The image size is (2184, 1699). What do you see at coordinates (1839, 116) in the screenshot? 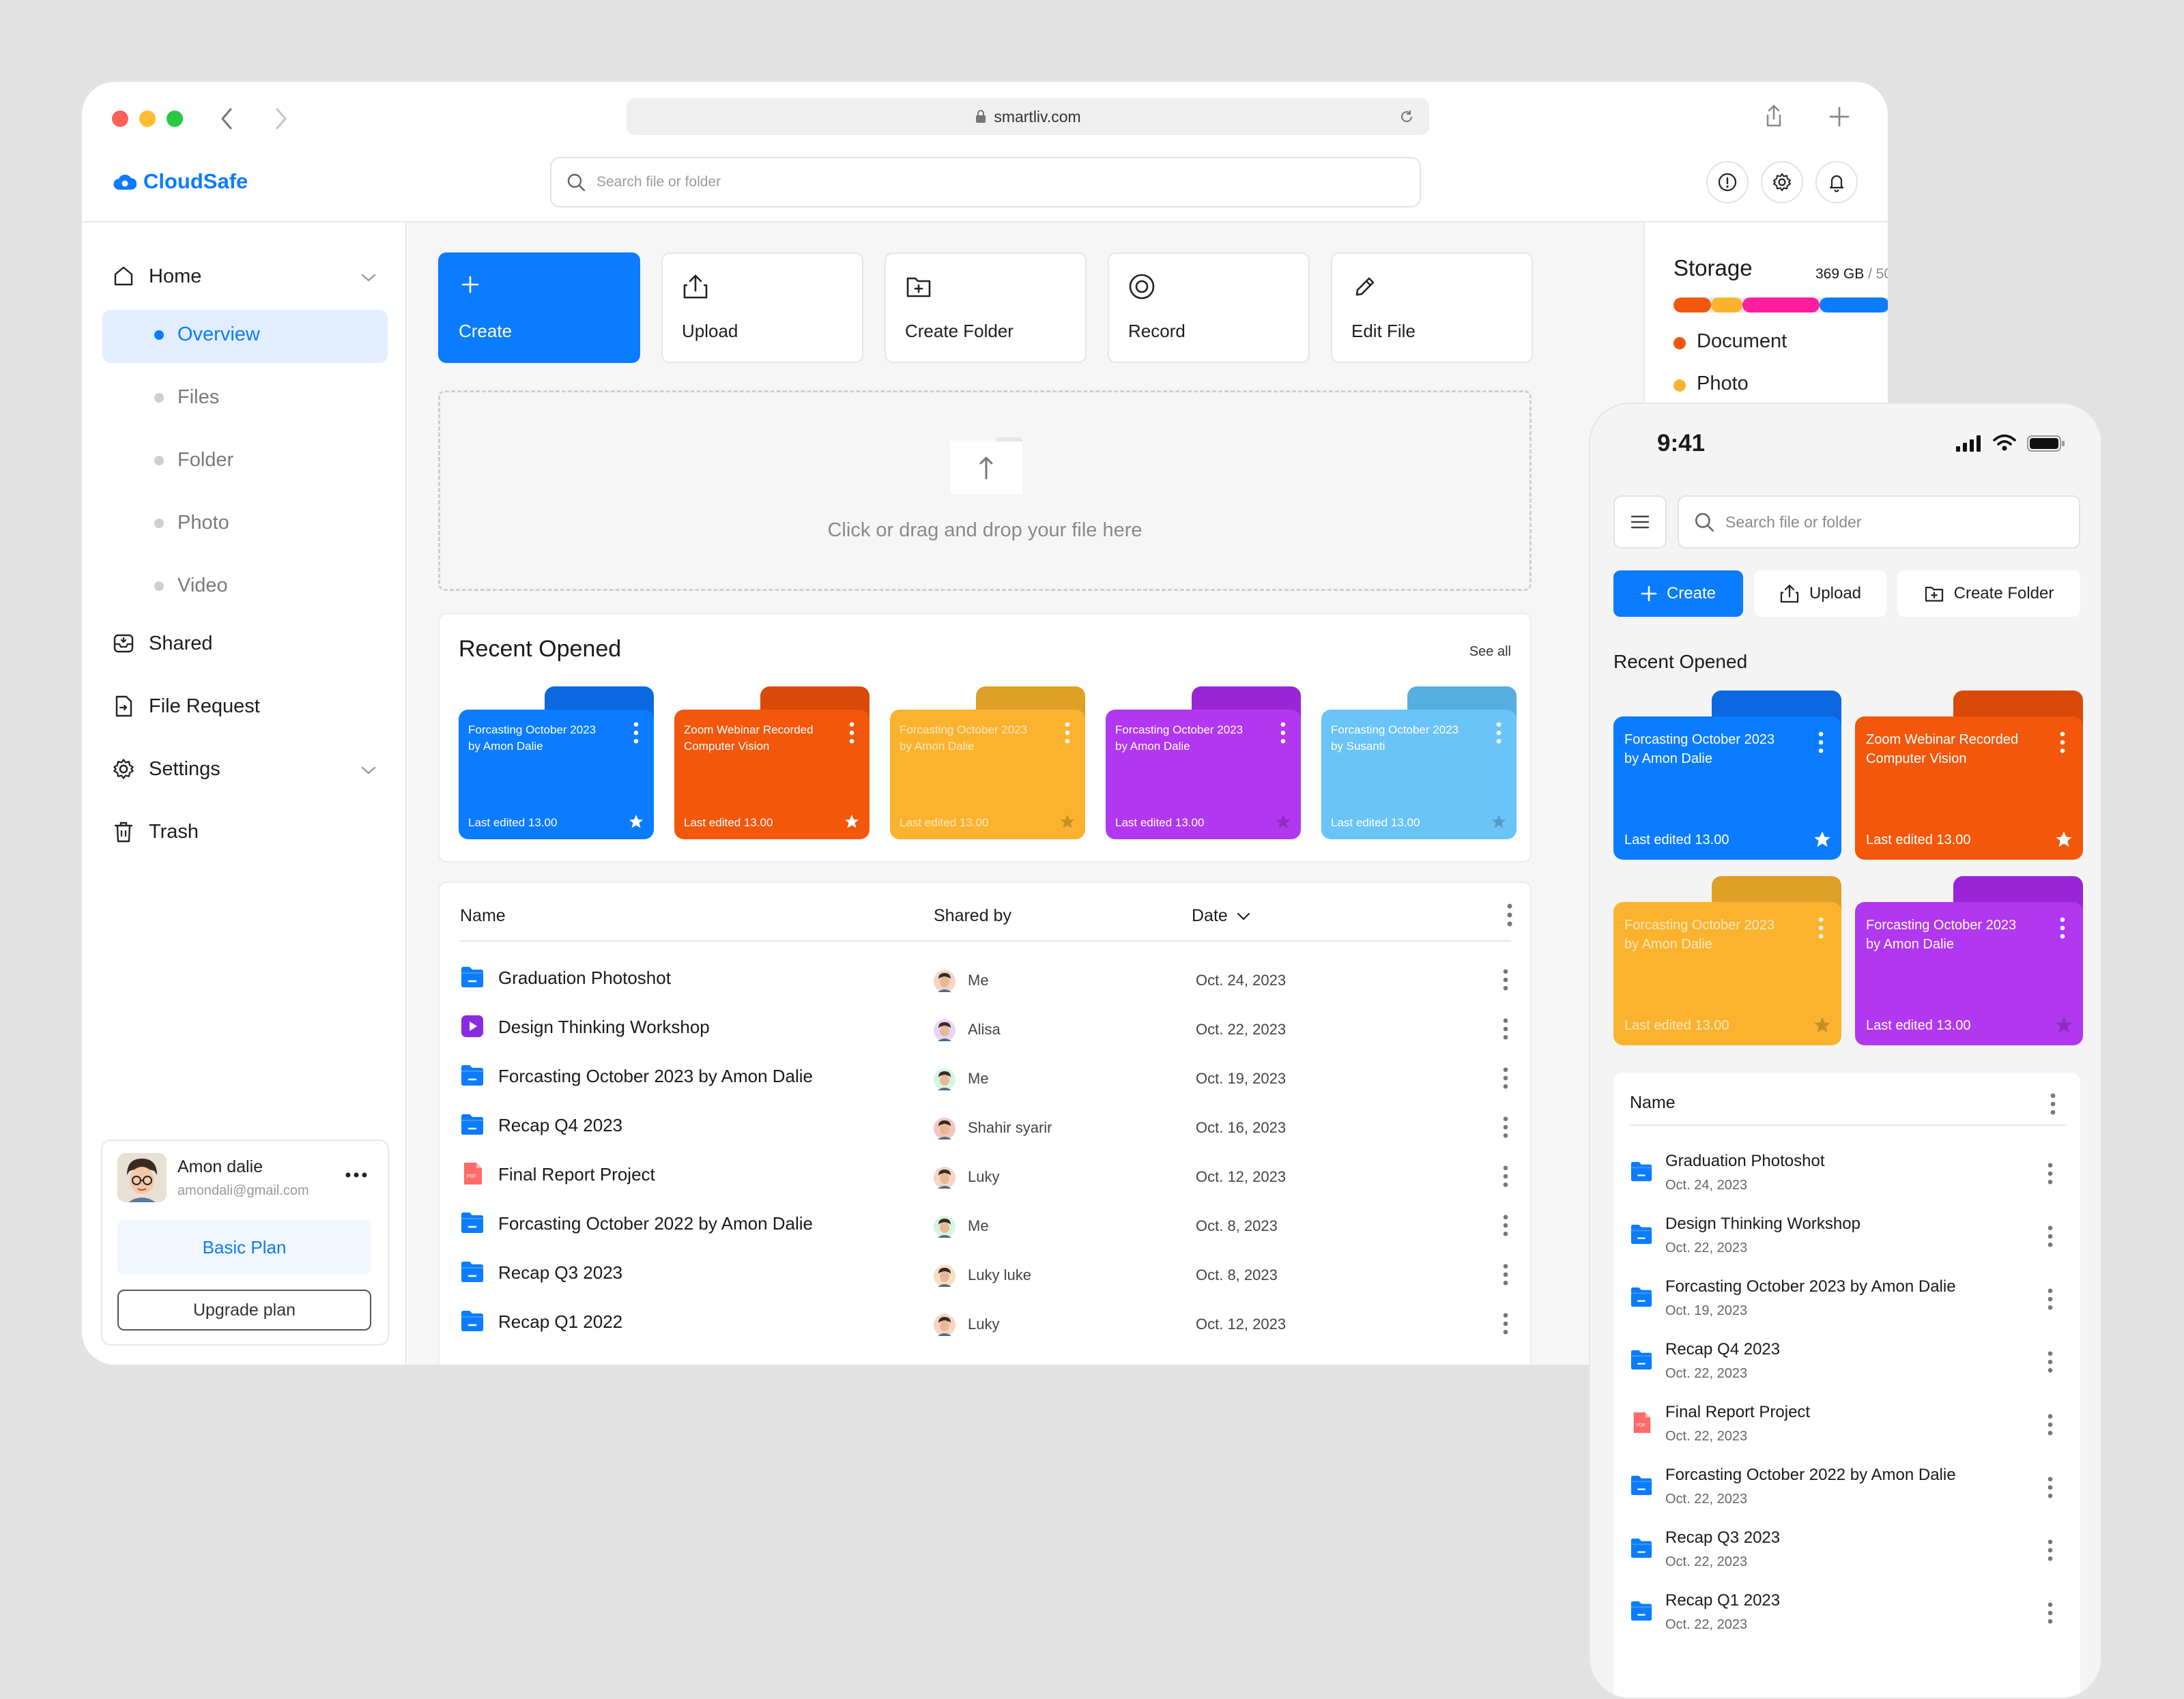
I see `new-tab-icon` at bounding box center [1839, 116].